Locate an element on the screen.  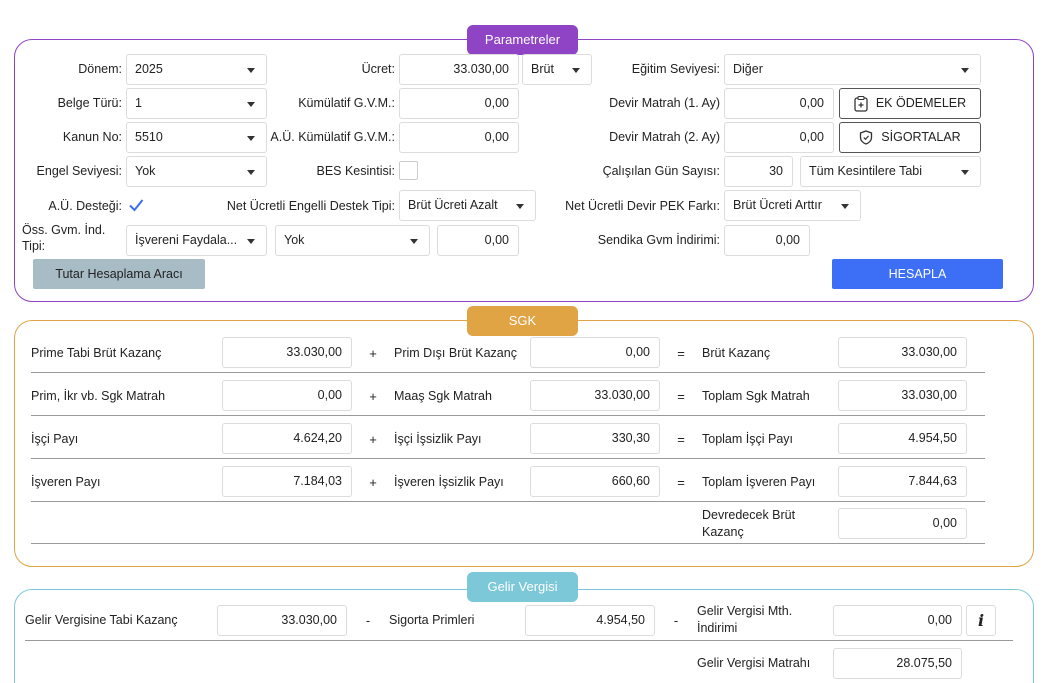
sgk-row-label: Prim Dışı Brüt Kazanç is located at coordinates (455, 353).